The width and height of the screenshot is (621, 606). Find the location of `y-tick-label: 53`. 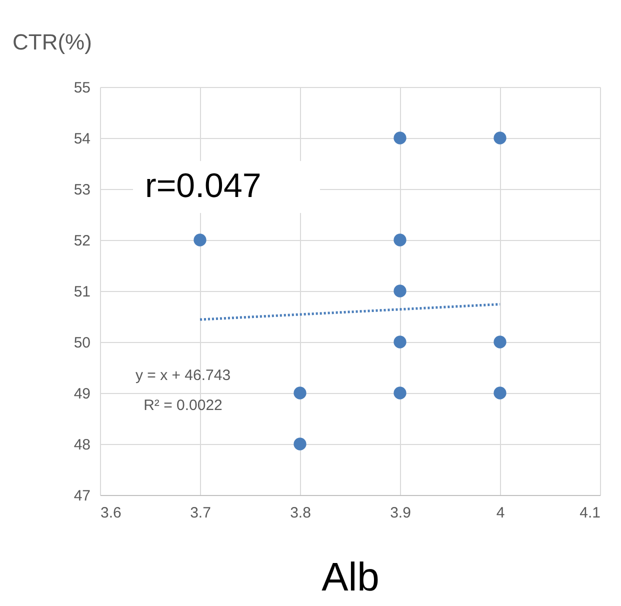

y-tick-label: 53 is located at coordinates (82, 190).